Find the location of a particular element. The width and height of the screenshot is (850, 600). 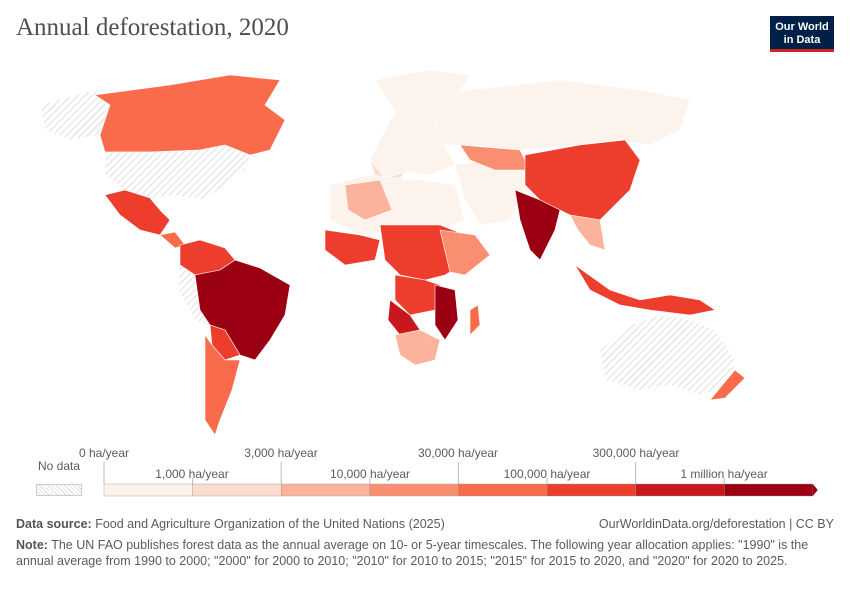

region-new-zealand is located at coordinates (727, 385).